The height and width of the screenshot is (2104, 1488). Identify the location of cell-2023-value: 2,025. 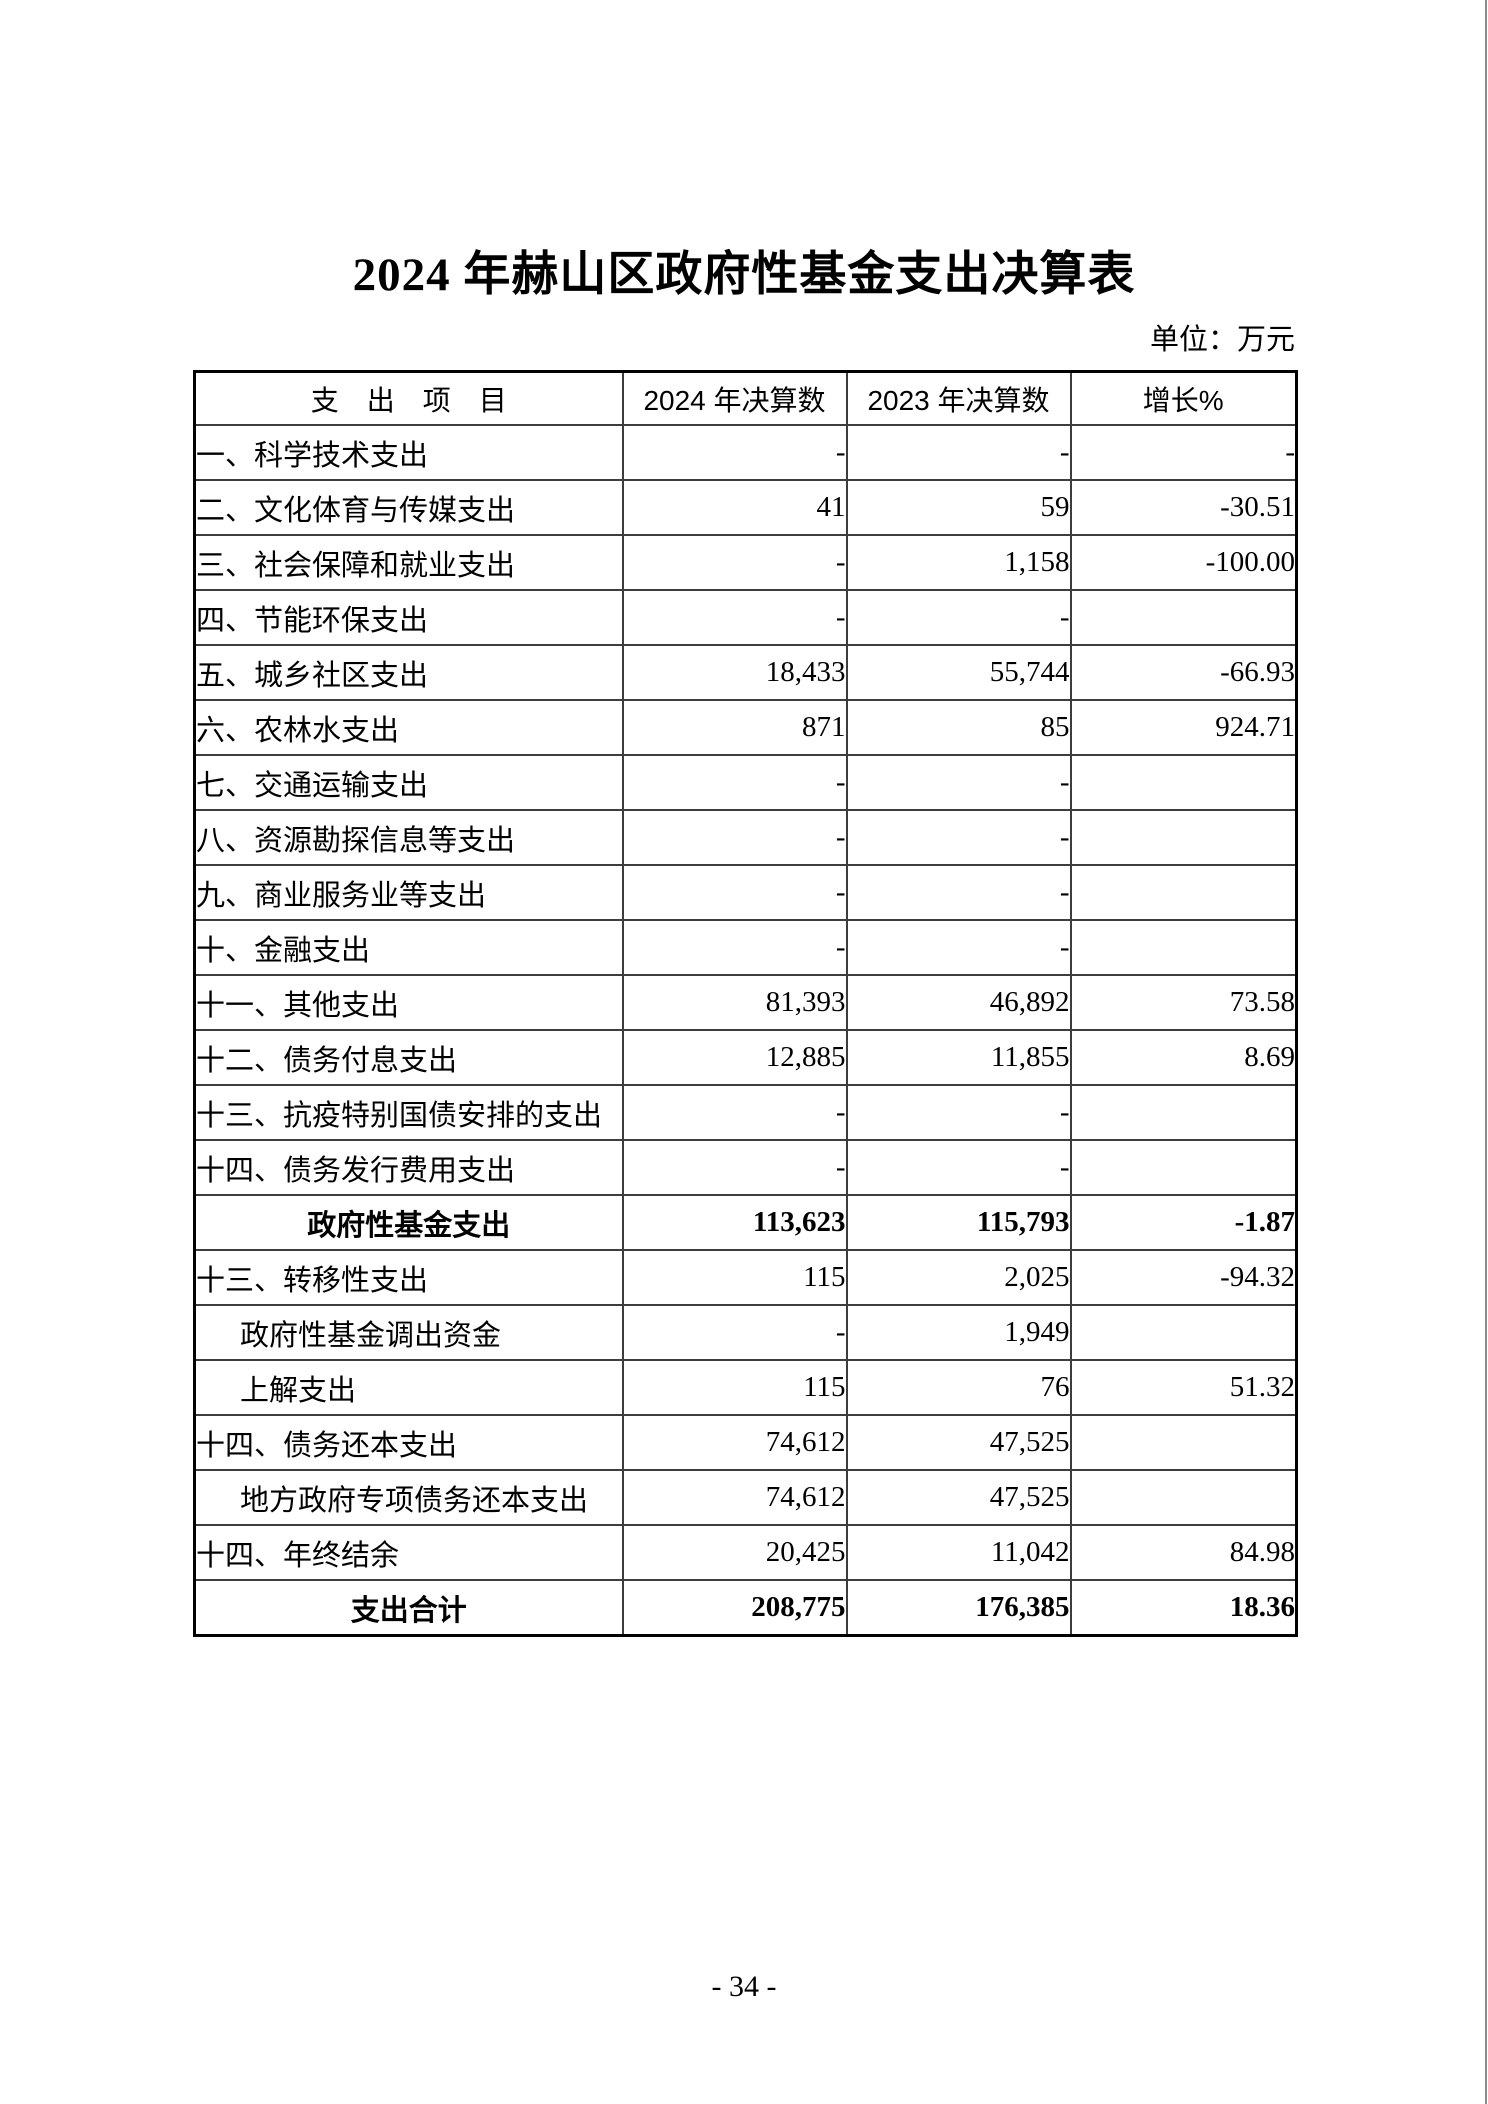
(958, 1277).